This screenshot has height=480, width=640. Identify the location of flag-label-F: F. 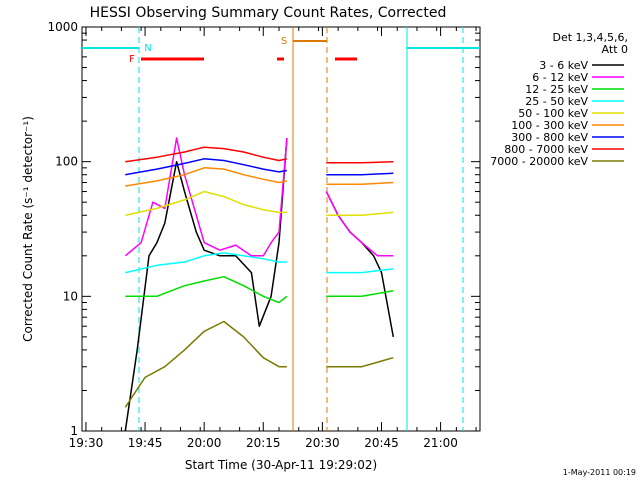
(132, 59).